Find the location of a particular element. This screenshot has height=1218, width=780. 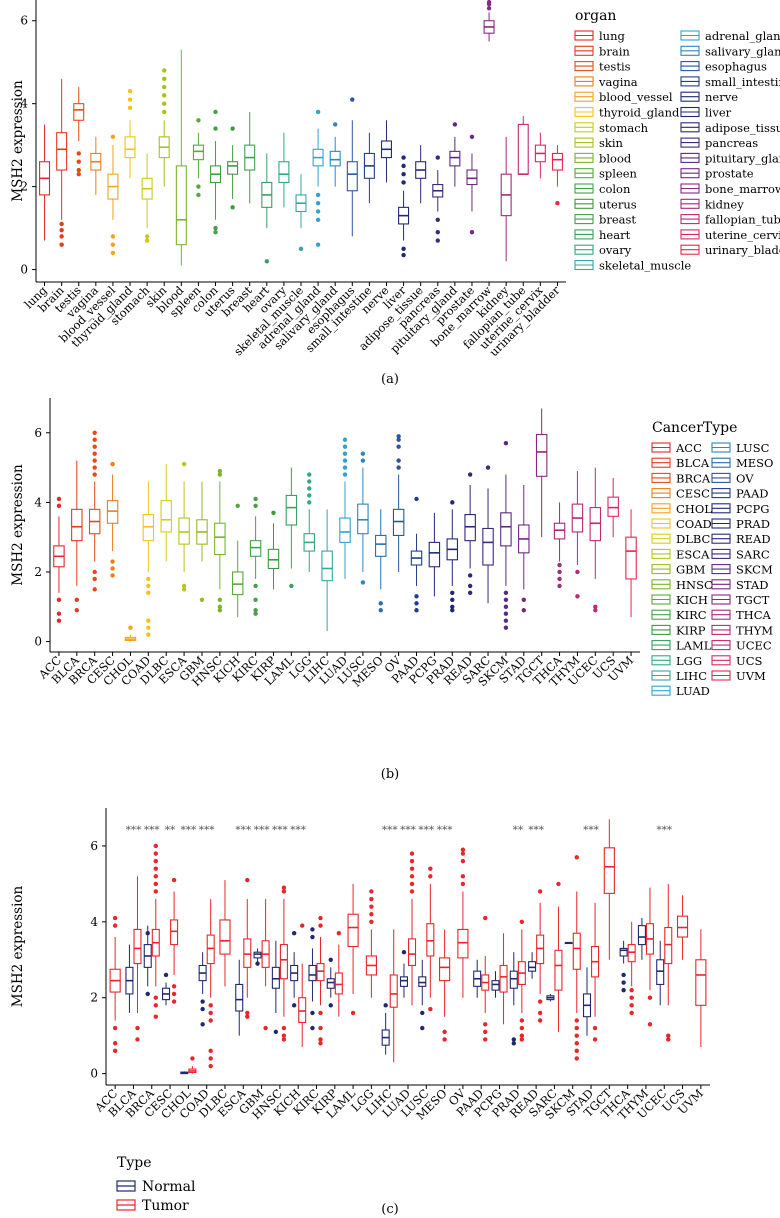

box-tumor-UCEC is located at coordinates (668, 962).